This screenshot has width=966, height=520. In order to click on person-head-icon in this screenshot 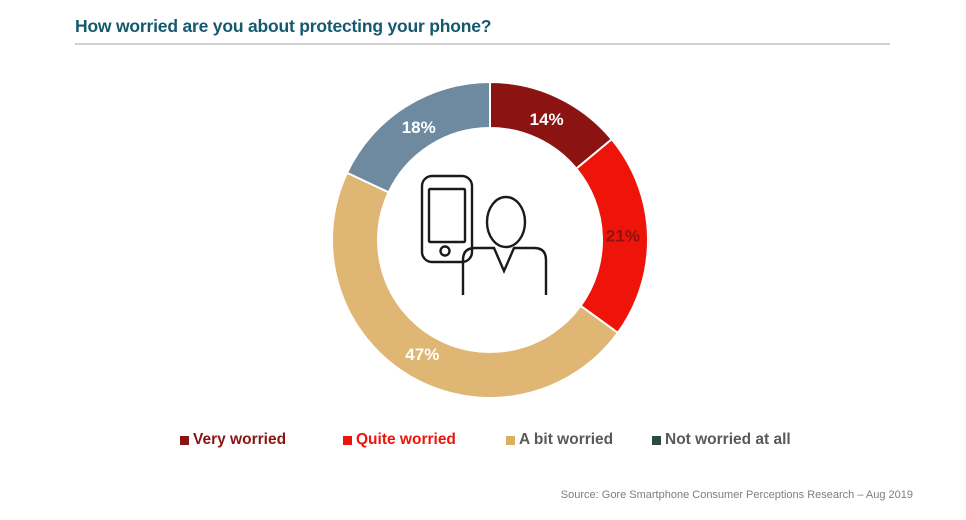, I will do `click(506, 222)`.